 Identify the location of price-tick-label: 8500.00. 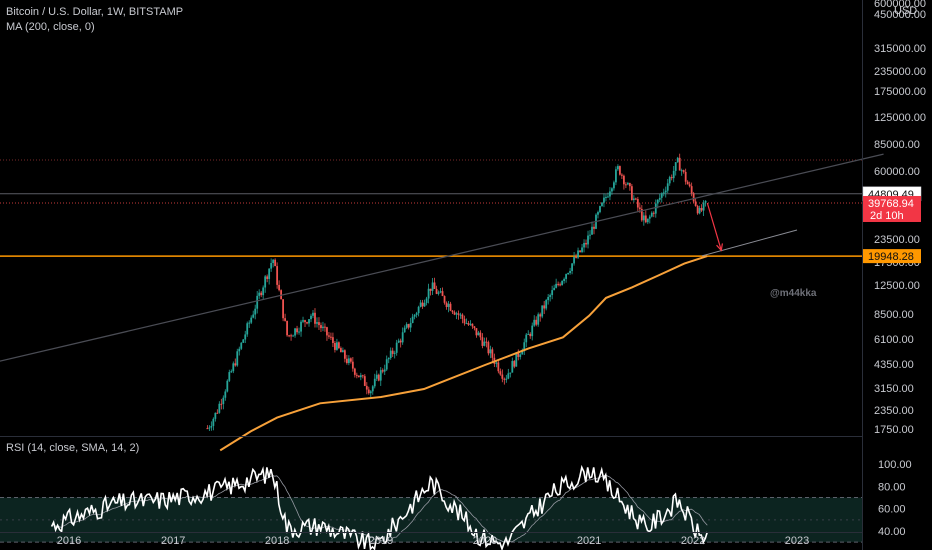
(894, 315).